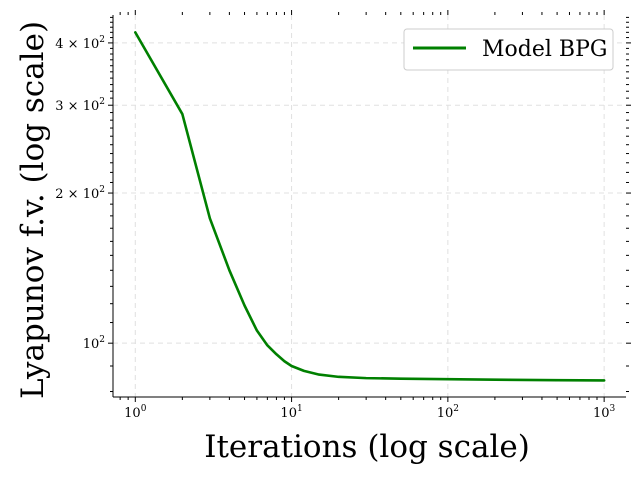 This screenshot has width=640, height=480. I want to click on x-tick-label: 10², so click(448, 412).